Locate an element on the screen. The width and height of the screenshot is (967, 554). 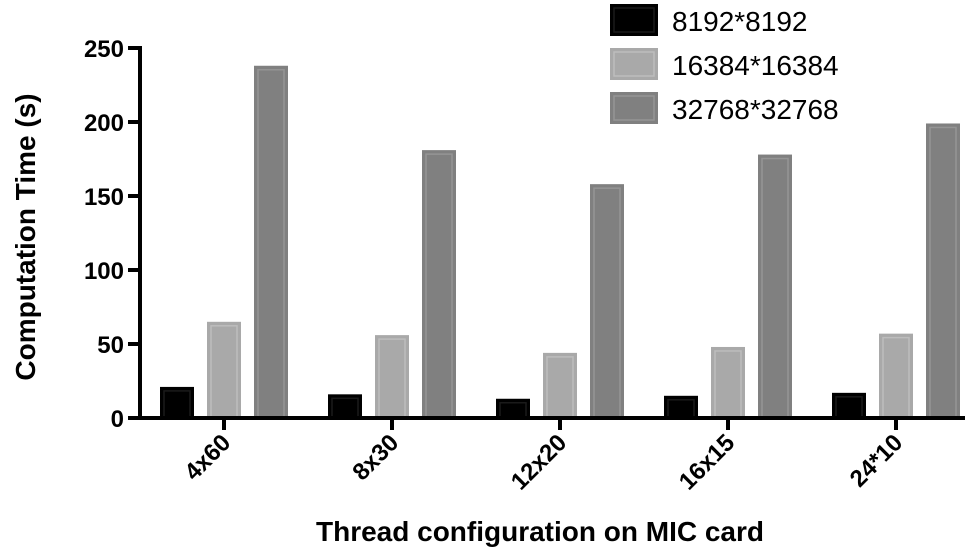
bar-16384x16384-4x60 is located at coordinates (224, 370).